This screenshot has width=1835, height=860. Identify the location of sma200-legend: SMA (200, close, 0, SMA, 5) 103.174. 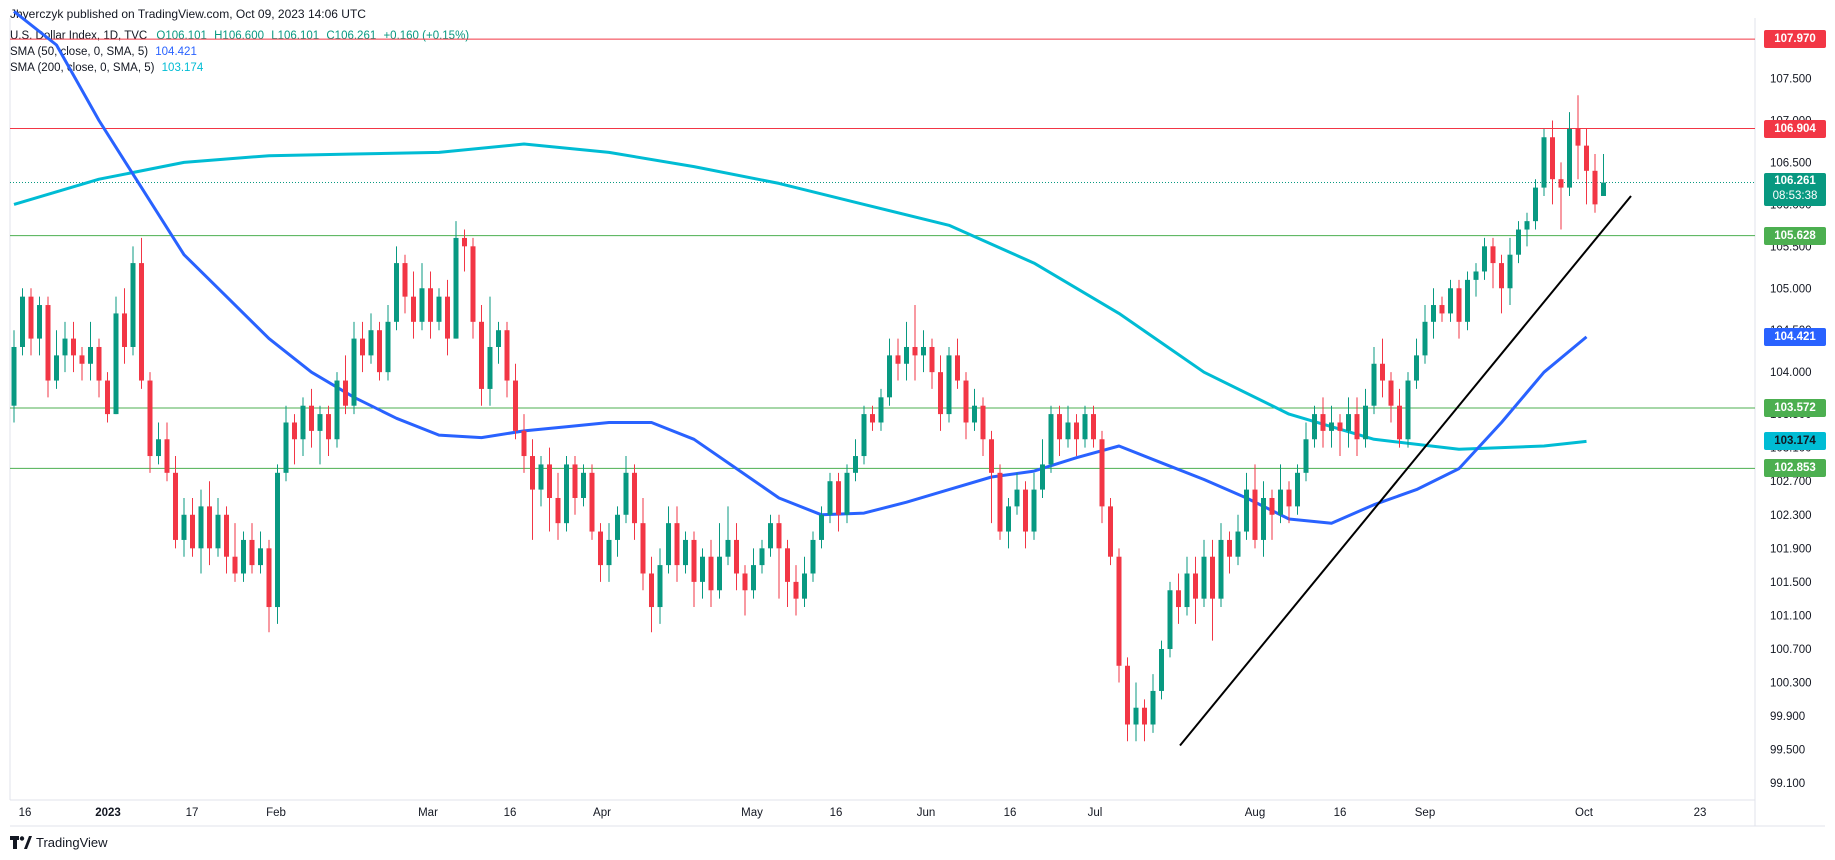
(106, 68).